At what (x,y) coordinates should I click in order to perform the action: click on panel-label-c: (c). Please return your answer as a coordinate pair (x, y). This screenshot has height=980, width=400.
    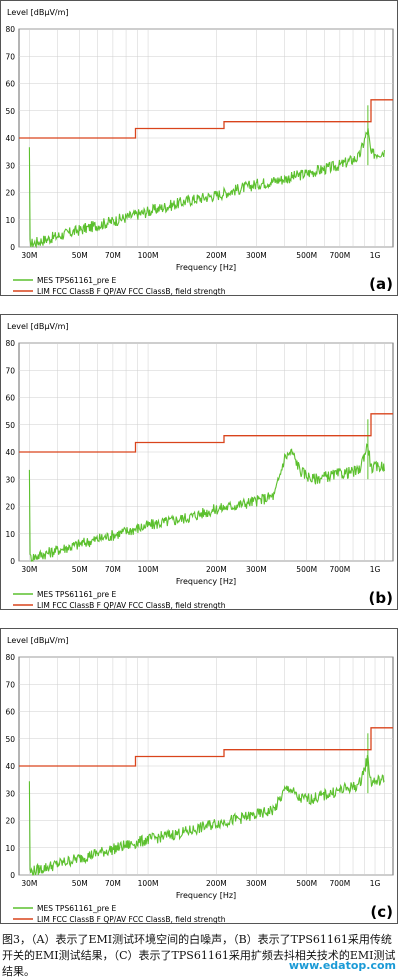
    Looking at the image, I should click on (381, 912).